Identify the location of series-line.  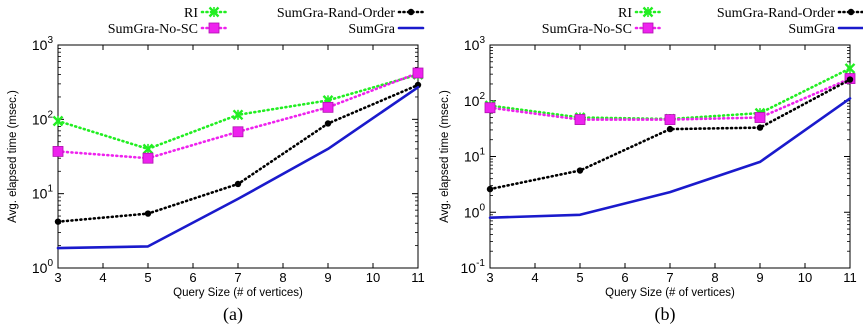
(670, 94).